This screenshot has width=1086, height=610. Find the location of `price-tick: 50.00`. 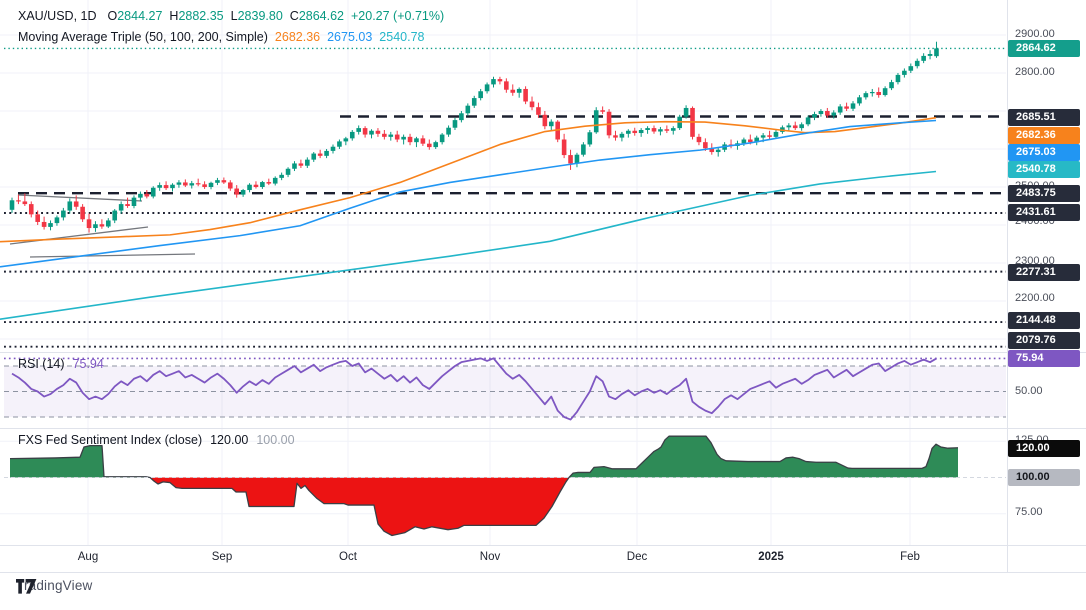

price-tick: 50.00 is located at coordinates (1029, 391).